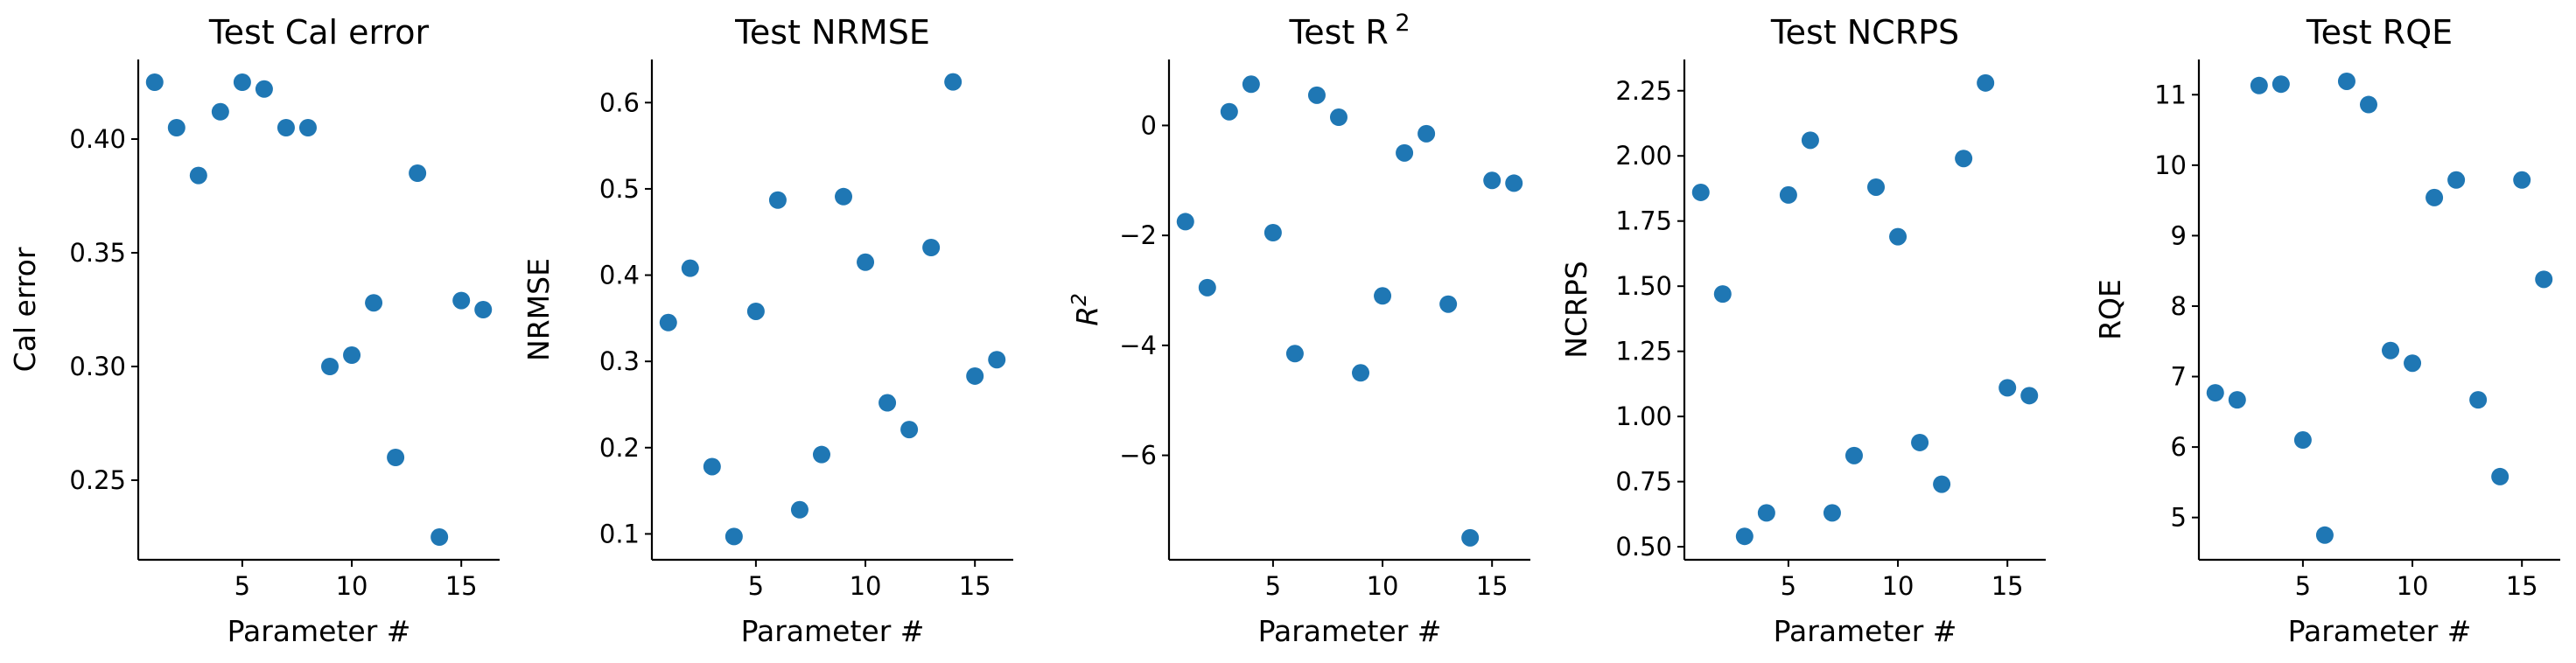 Image resolution: width=2576 pixels, height=663 pixels. What do you see at coordinates (2110, 309) in the screenshot?
I see `y-axis-label: RQE` at bounding box center [2110, 309].